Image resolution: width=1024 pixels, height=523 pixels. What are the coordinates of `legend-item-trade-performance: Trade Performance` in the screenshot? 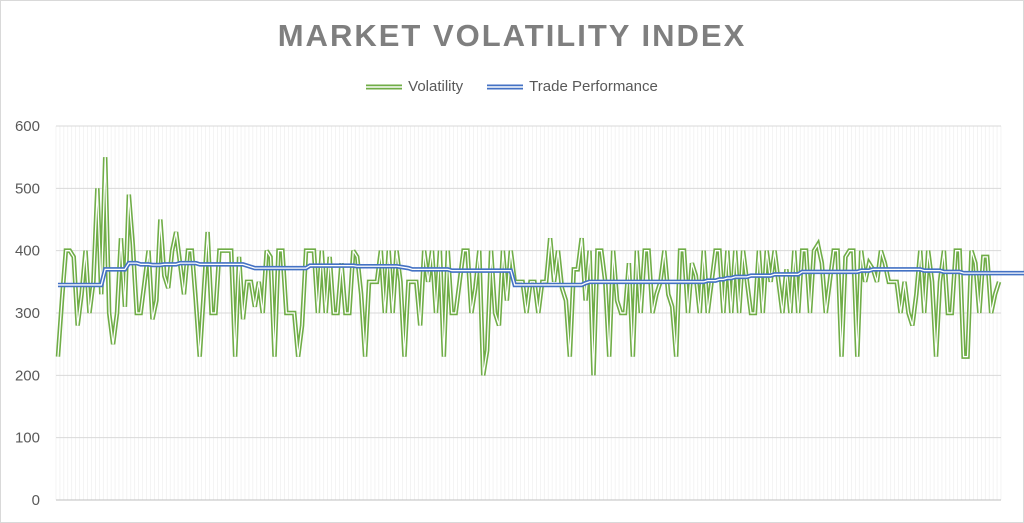 It's located at (572, 86).